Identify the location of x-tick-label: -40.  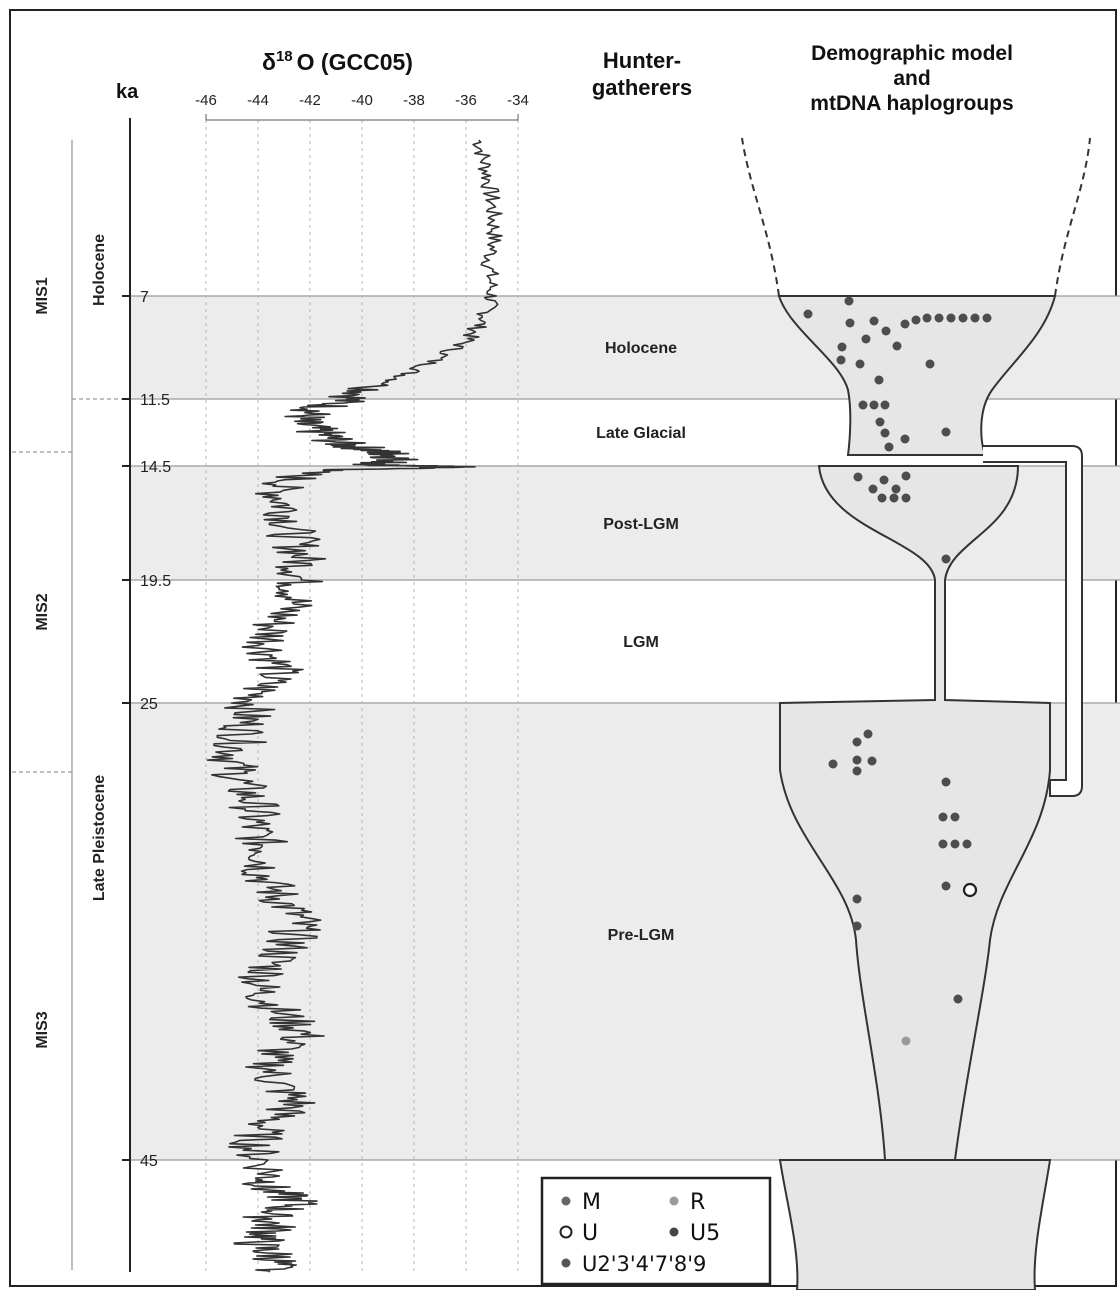
(362, 100).